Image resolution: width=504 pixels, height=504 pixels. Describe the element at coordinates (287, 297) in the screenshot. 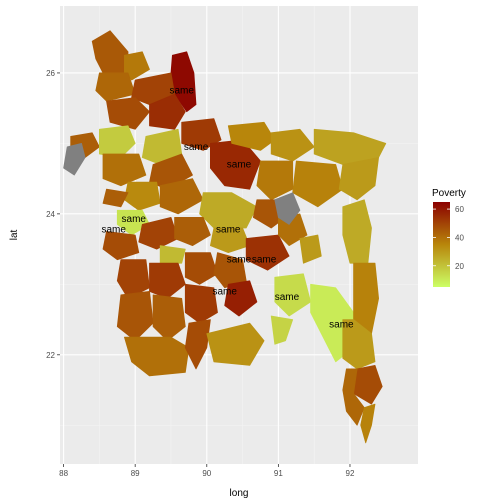

I see `region-label-9: same` at that location.